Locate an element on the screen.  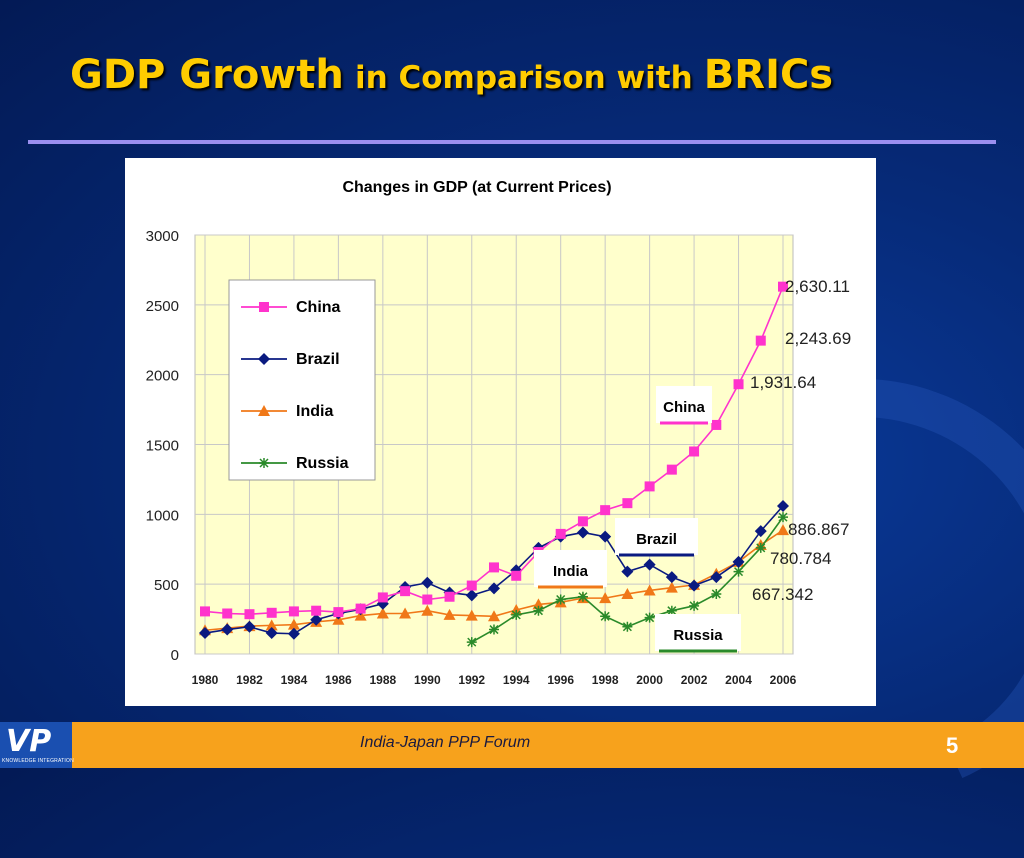
footer-text: India-Japan PPP Forum is located at coordinates (445, 742).